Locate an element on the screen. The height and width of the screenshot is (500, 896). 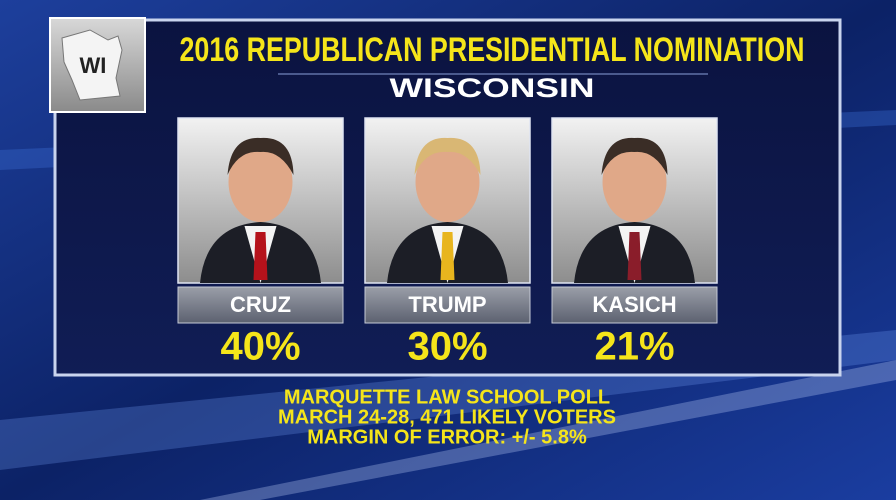
footer-line: MARQUETTE LAW SCHOOL POLL is located at coordinates (447, 397).